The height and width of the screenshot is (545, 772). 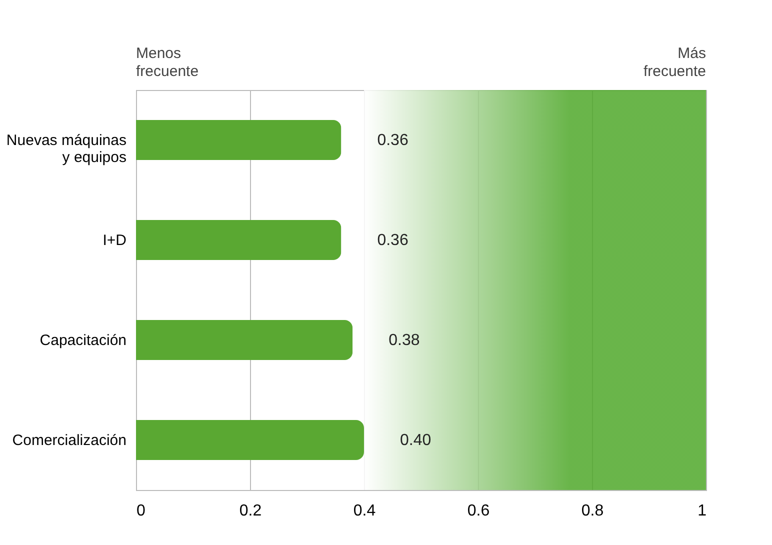 I want to click on y-tick-label: Comercialización, so click(x=69, y=440).